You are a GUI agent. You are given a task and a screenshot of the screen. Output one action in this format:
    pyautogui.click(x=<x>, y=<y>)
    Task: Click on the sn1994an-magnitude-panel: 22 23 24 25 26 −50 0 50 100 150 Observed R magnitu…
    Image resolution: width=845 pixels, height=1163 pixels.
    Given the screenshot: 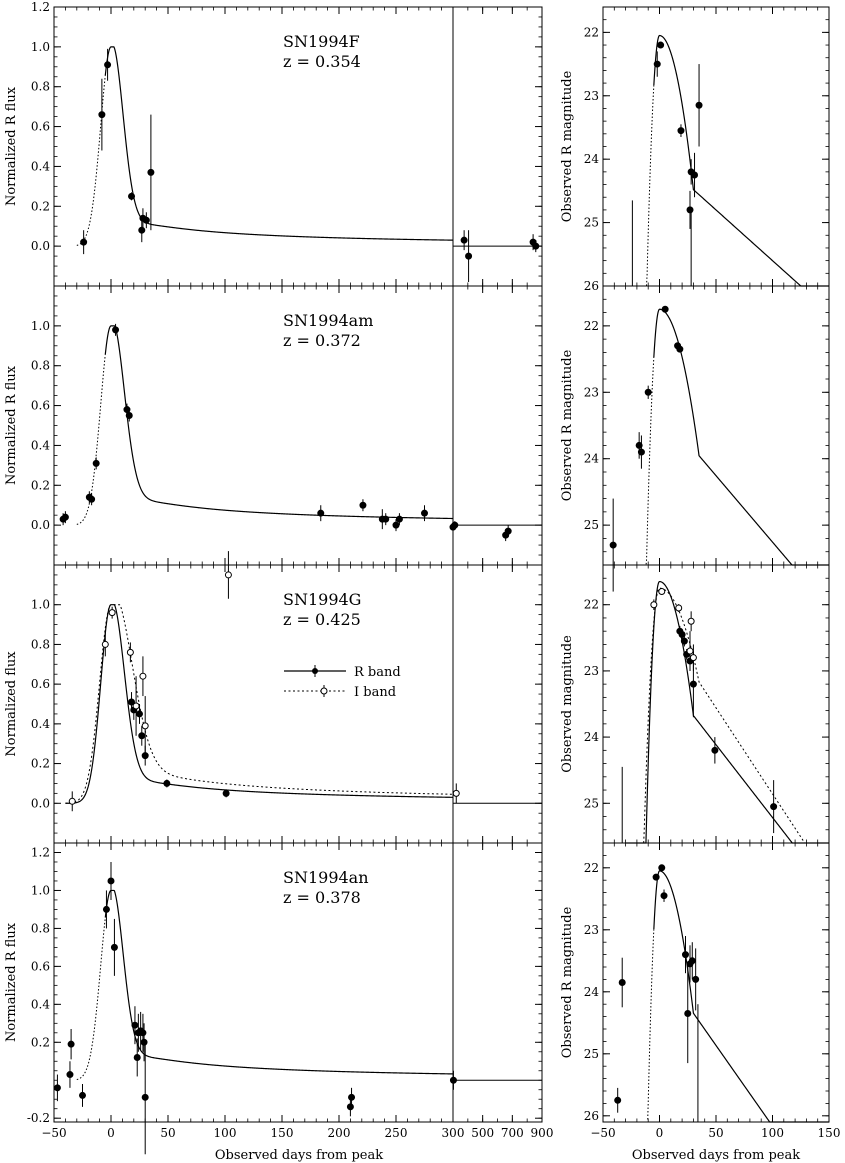 What is the action you would take?
    pyautogui.click(x=700, y=991)
    